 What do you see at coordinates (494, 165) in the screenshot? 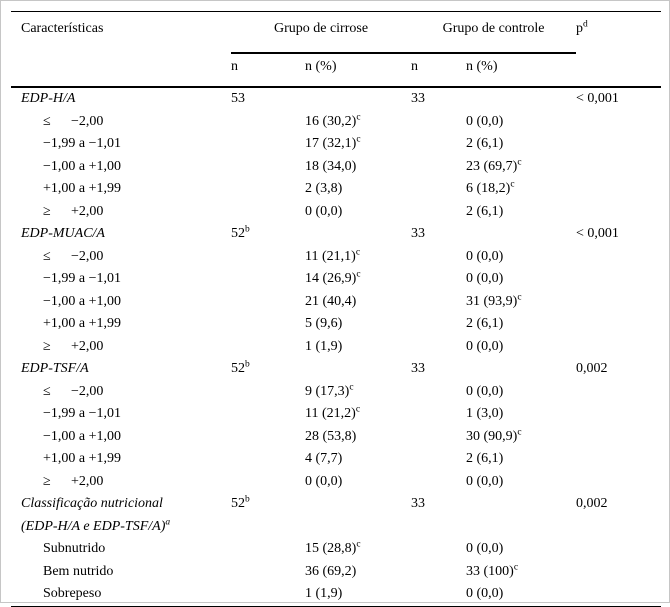
I see `control-pct-cell: 23 (69,7)c` at bounding box center [494, 165].